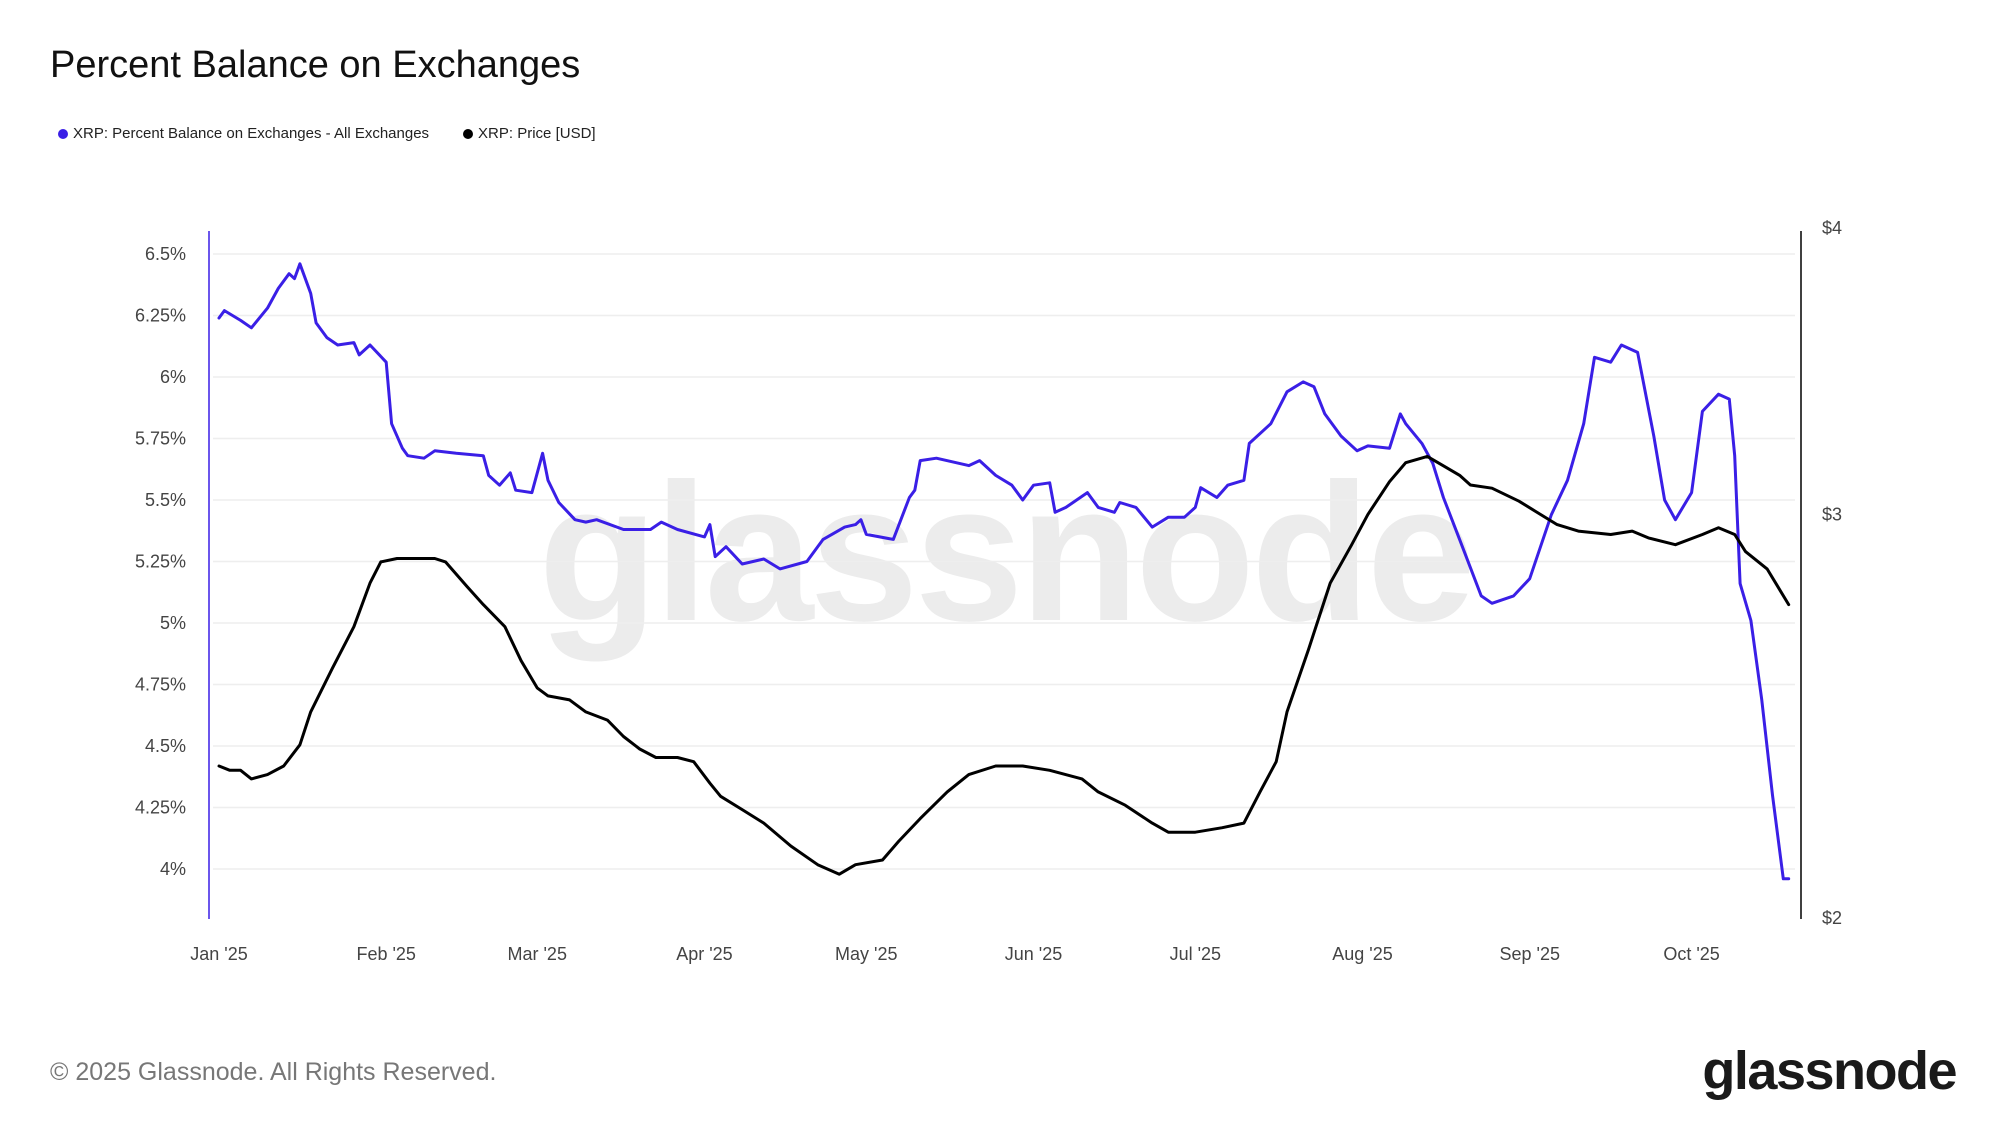 The width and height of the screenshot is (2000, 1125). Describe the element at coordinates (1691, 954) in the screenshot. I see `x-axis-tick-label: Oct '25` at that location.